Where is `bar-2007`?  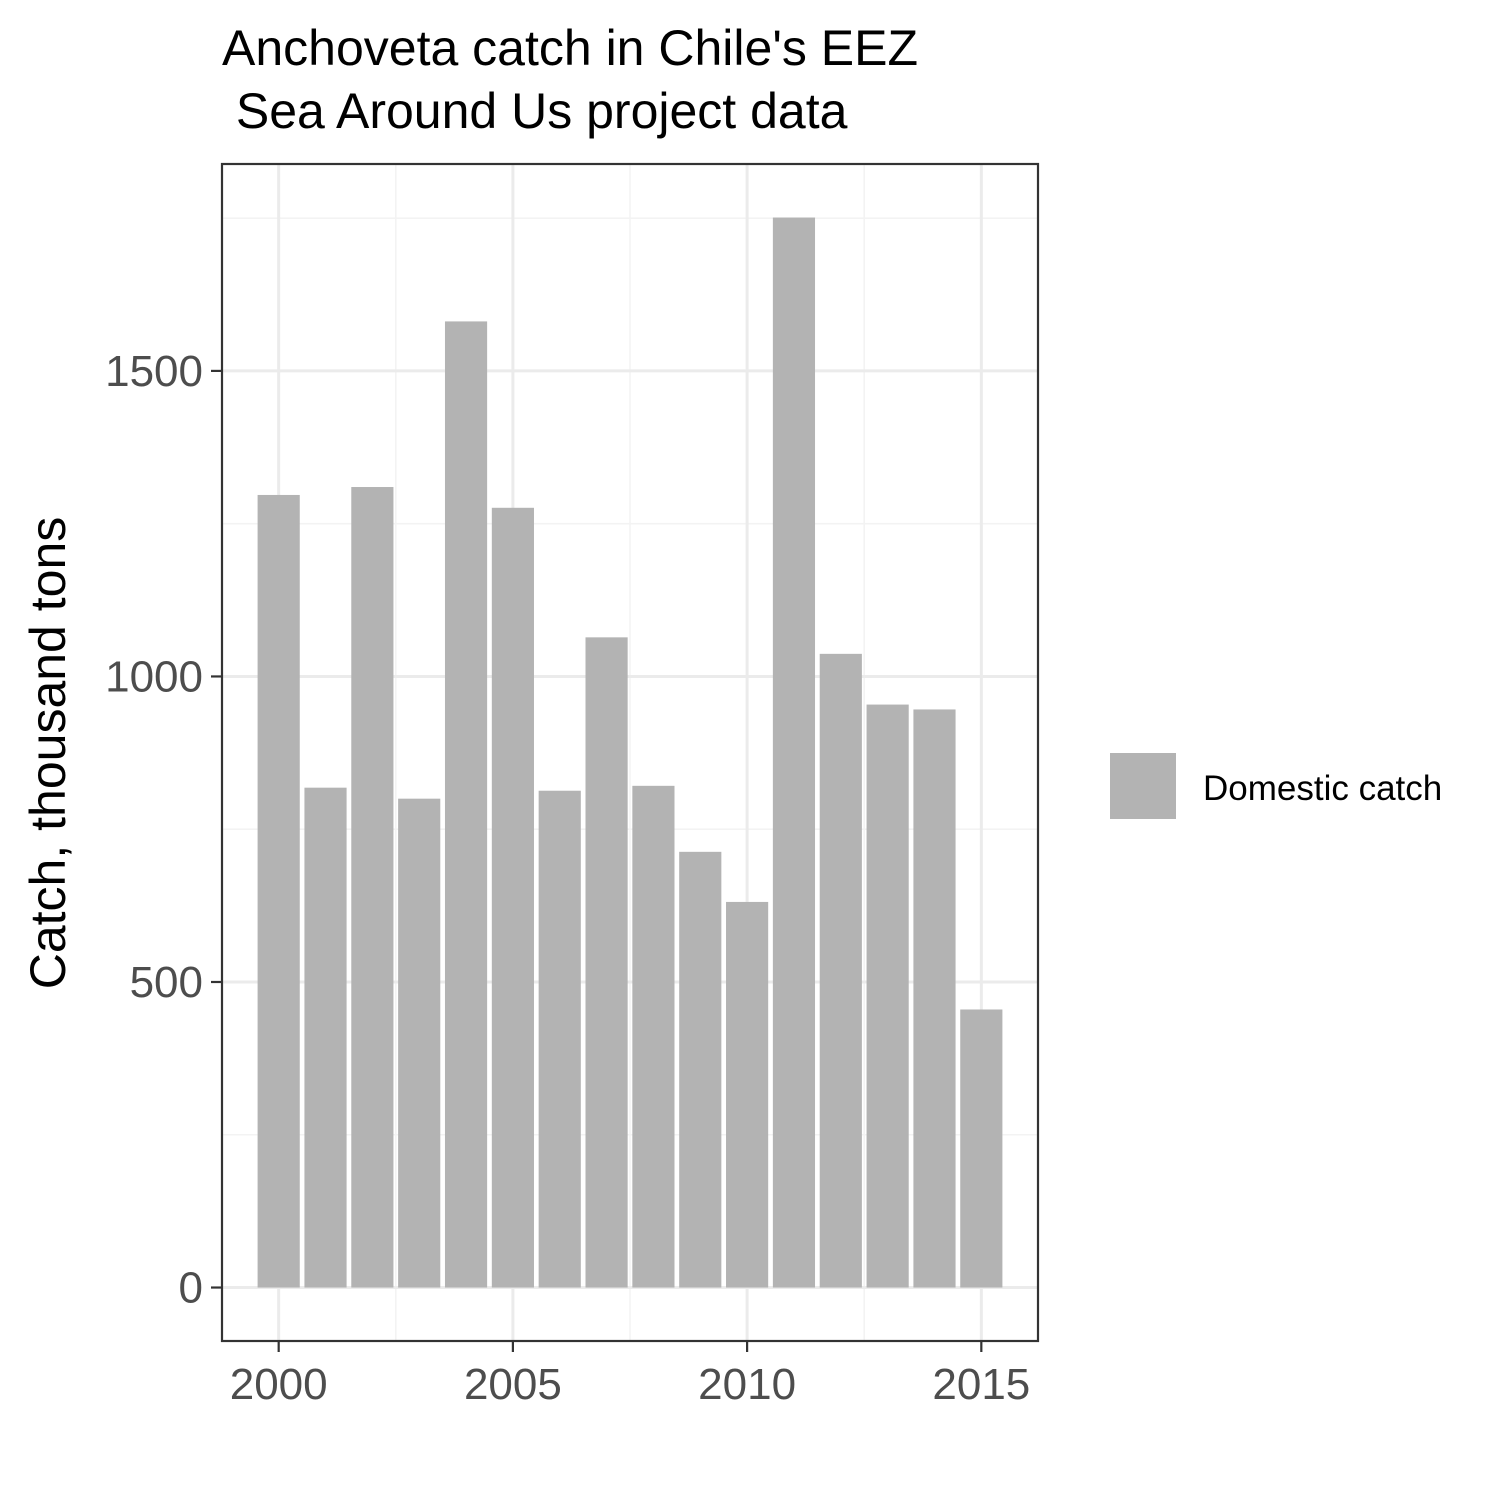 bar-2007 is located at coordinates (606, 962).